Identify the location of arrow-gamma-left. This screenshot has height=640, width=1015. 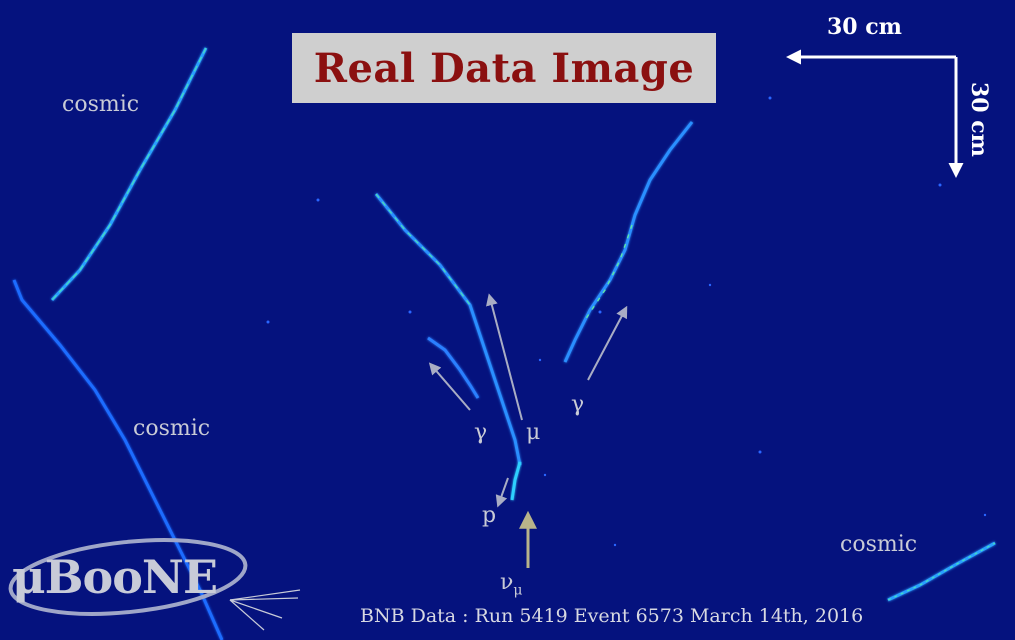
(449, 386).